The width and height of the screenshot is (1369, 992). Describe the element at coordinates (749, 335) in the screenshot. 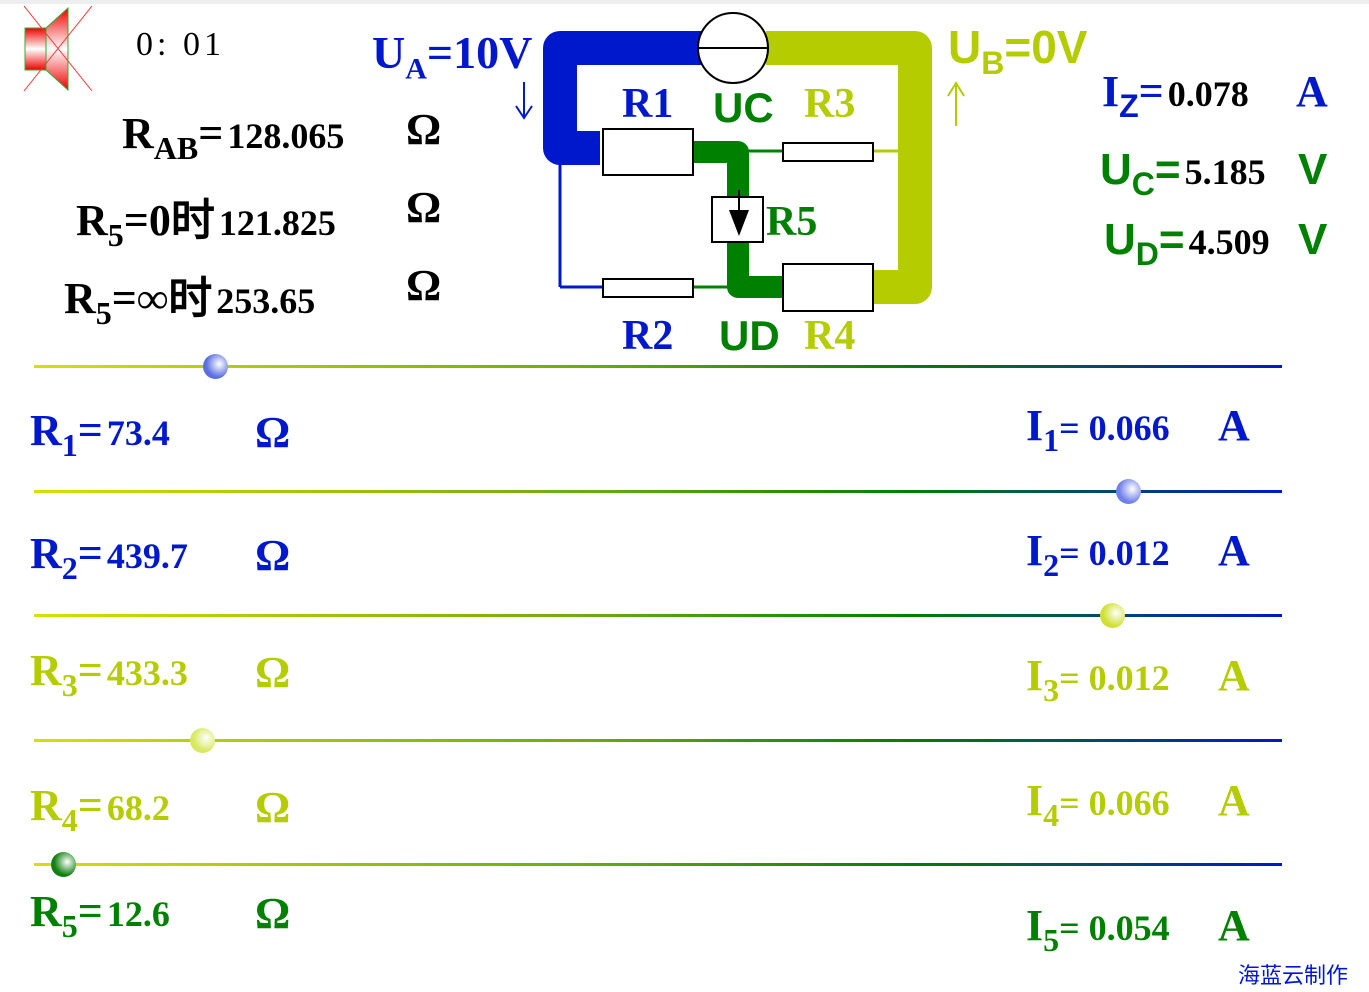

I see `label-ud: UD` at that location.